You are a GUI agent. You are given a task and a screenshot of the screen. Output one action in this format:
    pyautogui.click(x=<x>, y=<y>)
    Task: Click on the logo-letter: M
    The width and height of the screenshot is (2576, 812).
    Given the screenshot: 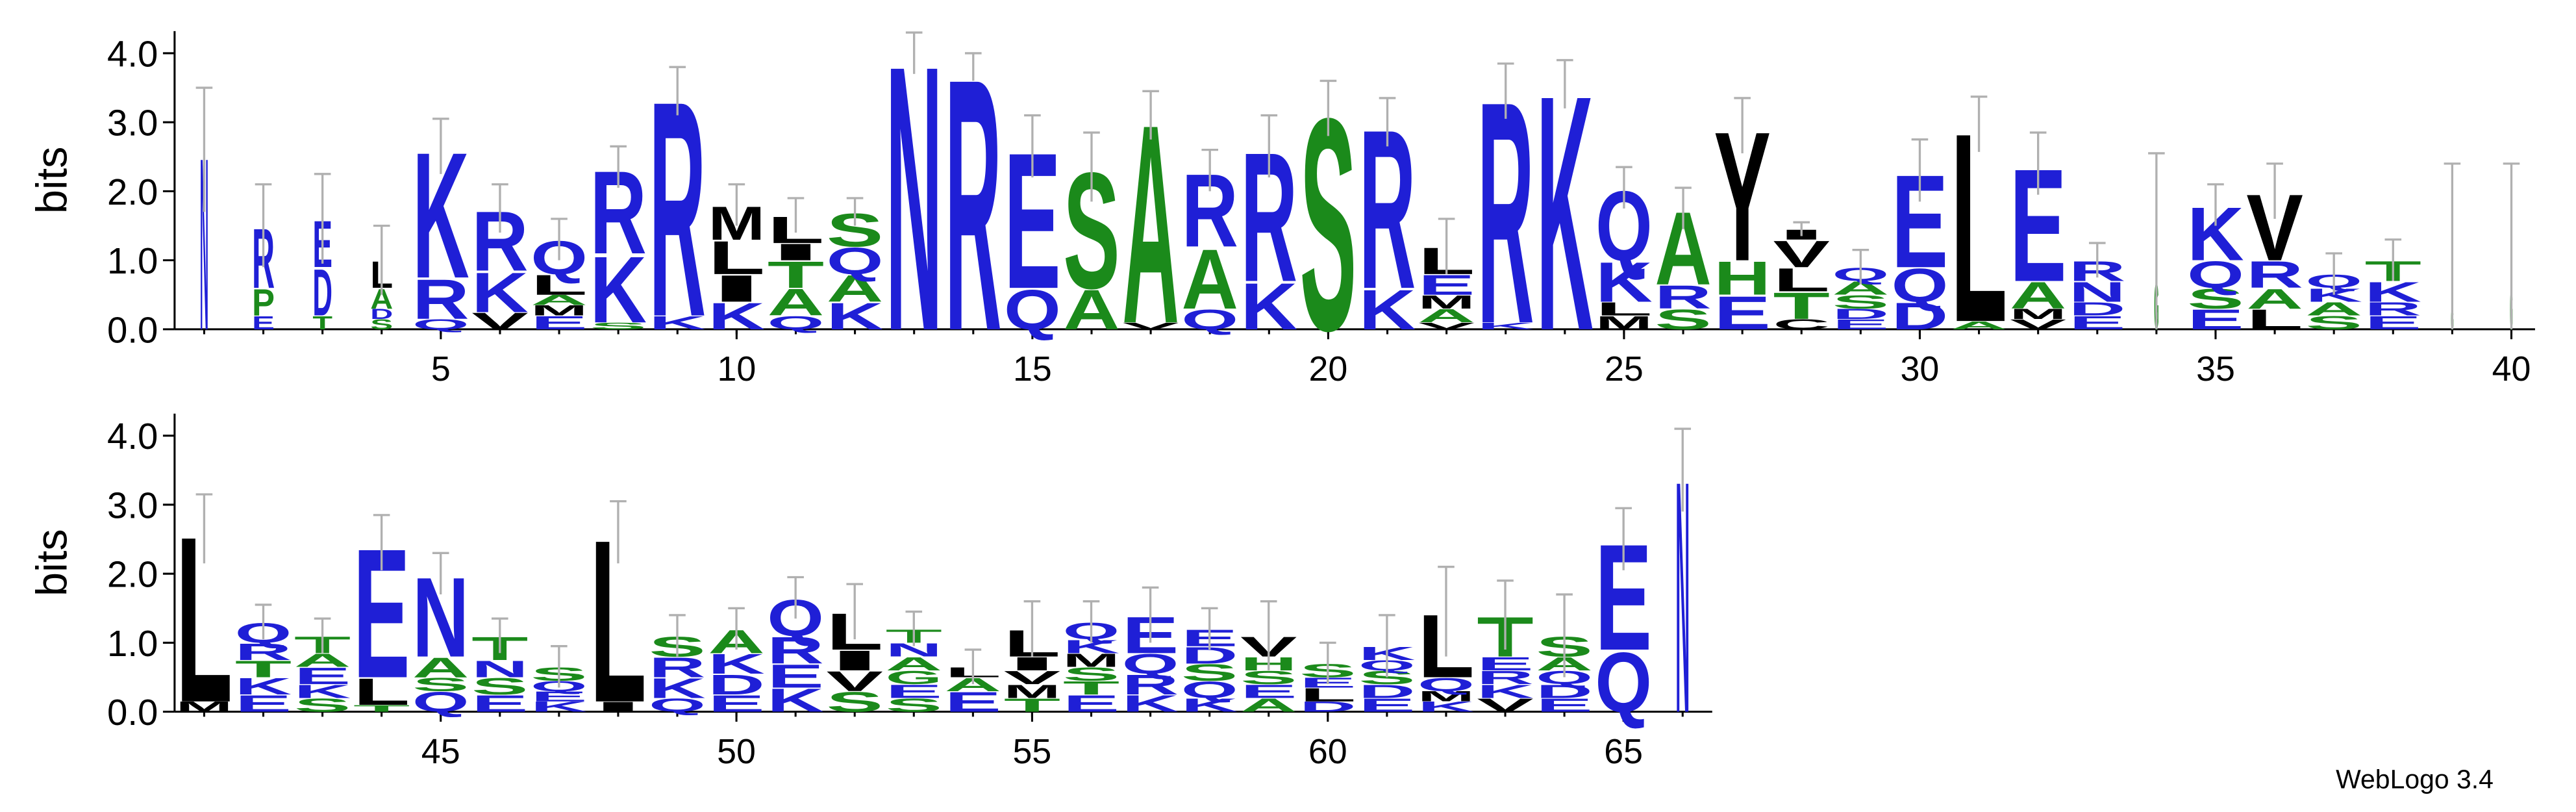 What is the action you would take?
    pyautogui.click(x=1032, y=691)
    